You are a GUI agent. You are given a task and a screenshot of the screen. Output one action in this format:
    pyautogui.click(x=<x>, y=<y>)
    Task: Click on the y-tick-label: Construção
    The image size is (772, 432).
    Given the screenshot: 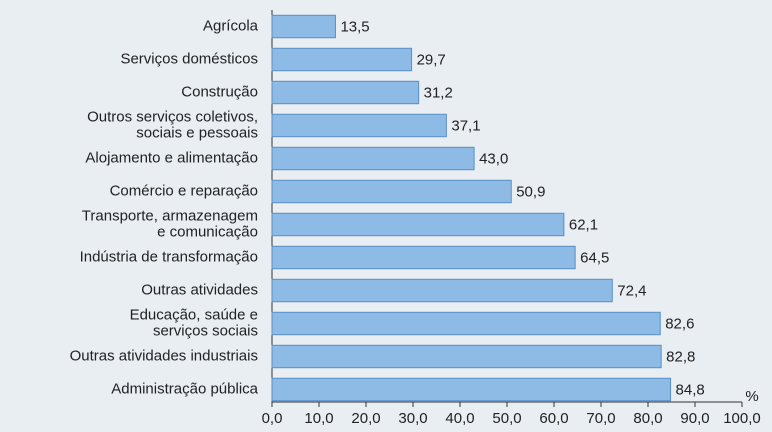 What is the action you would take?
    pyautogui.click(x=219, y=91)
    